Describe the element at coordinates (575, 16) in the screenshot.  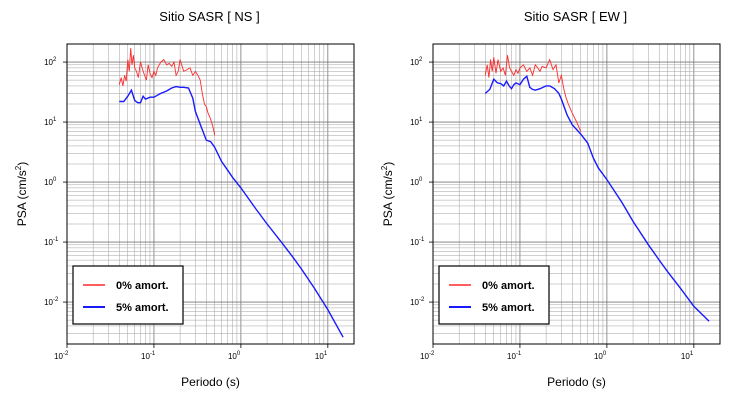
I see `chart-title: Sitio SASR [ EW ]` at that location.